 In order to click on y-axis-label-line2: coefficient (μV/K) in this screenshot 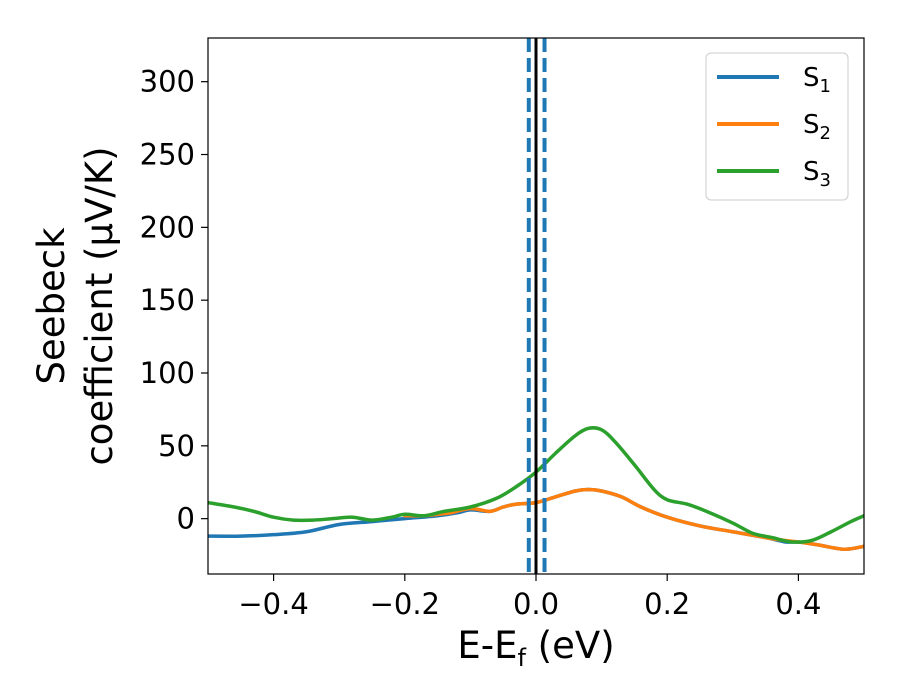, I will do `click(99, 305)`.